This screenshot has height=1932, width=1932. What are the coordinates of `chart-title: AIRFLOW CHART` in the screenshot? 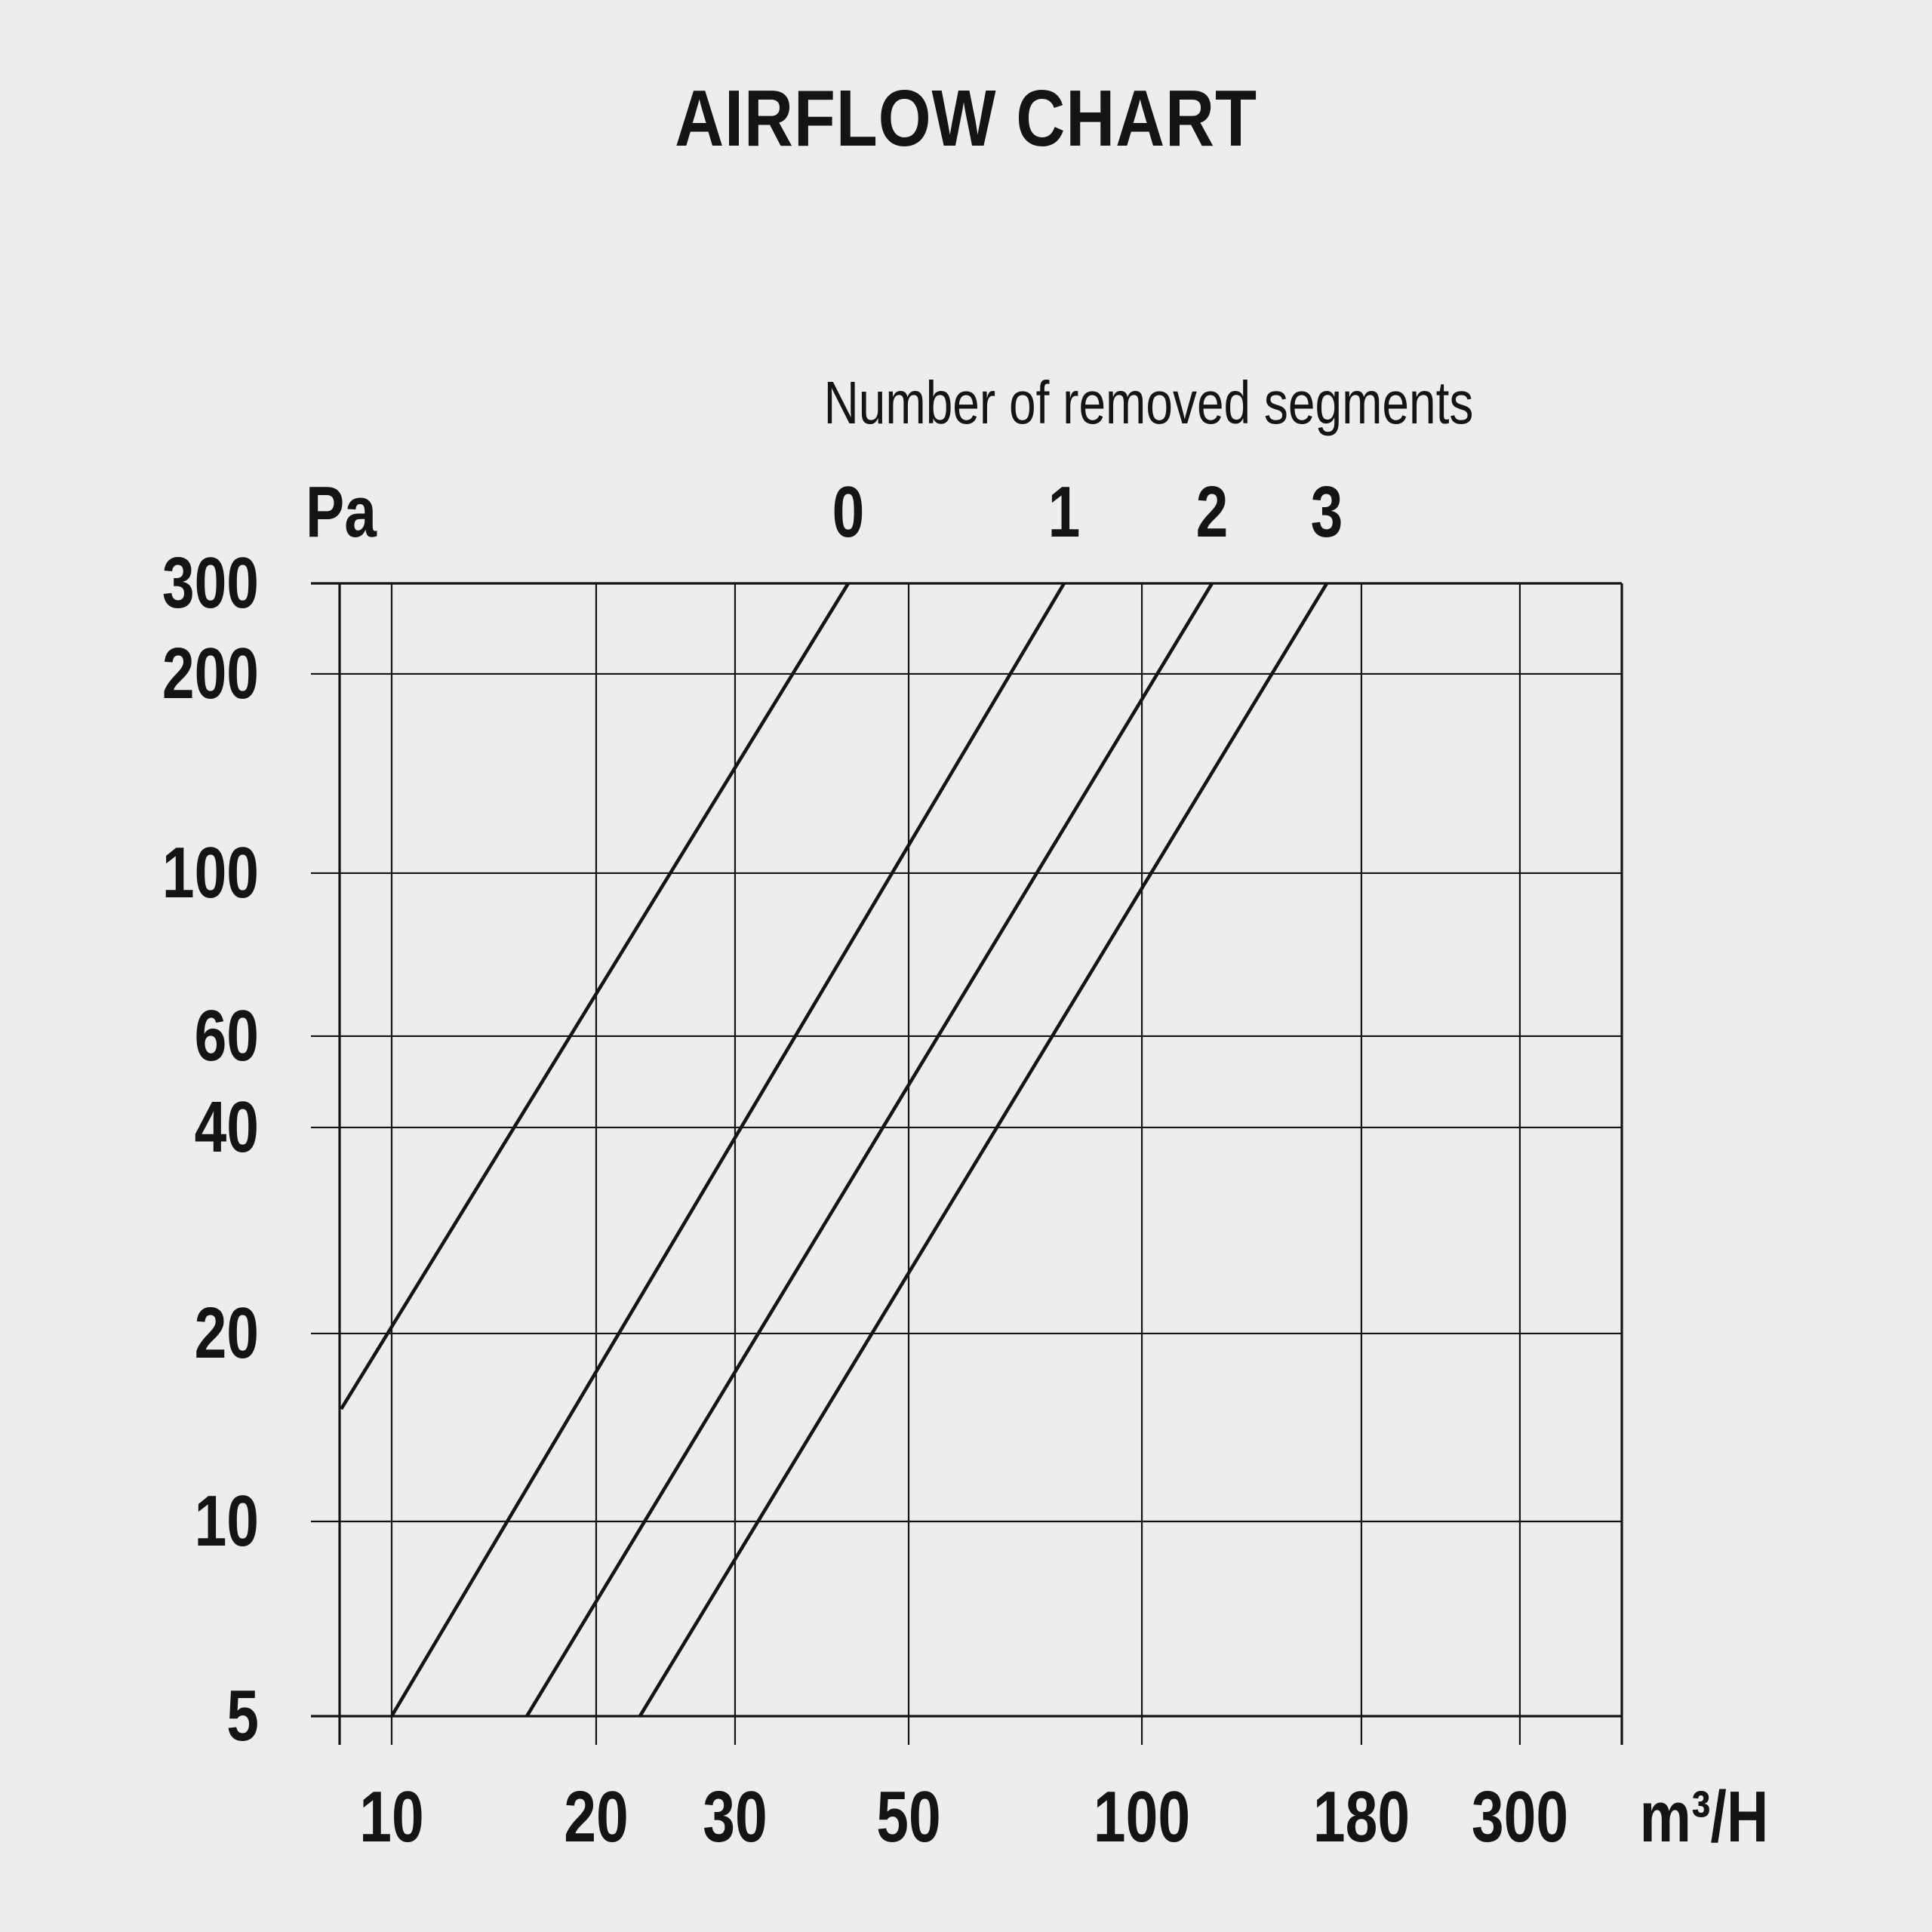 It's located at (966, 118).